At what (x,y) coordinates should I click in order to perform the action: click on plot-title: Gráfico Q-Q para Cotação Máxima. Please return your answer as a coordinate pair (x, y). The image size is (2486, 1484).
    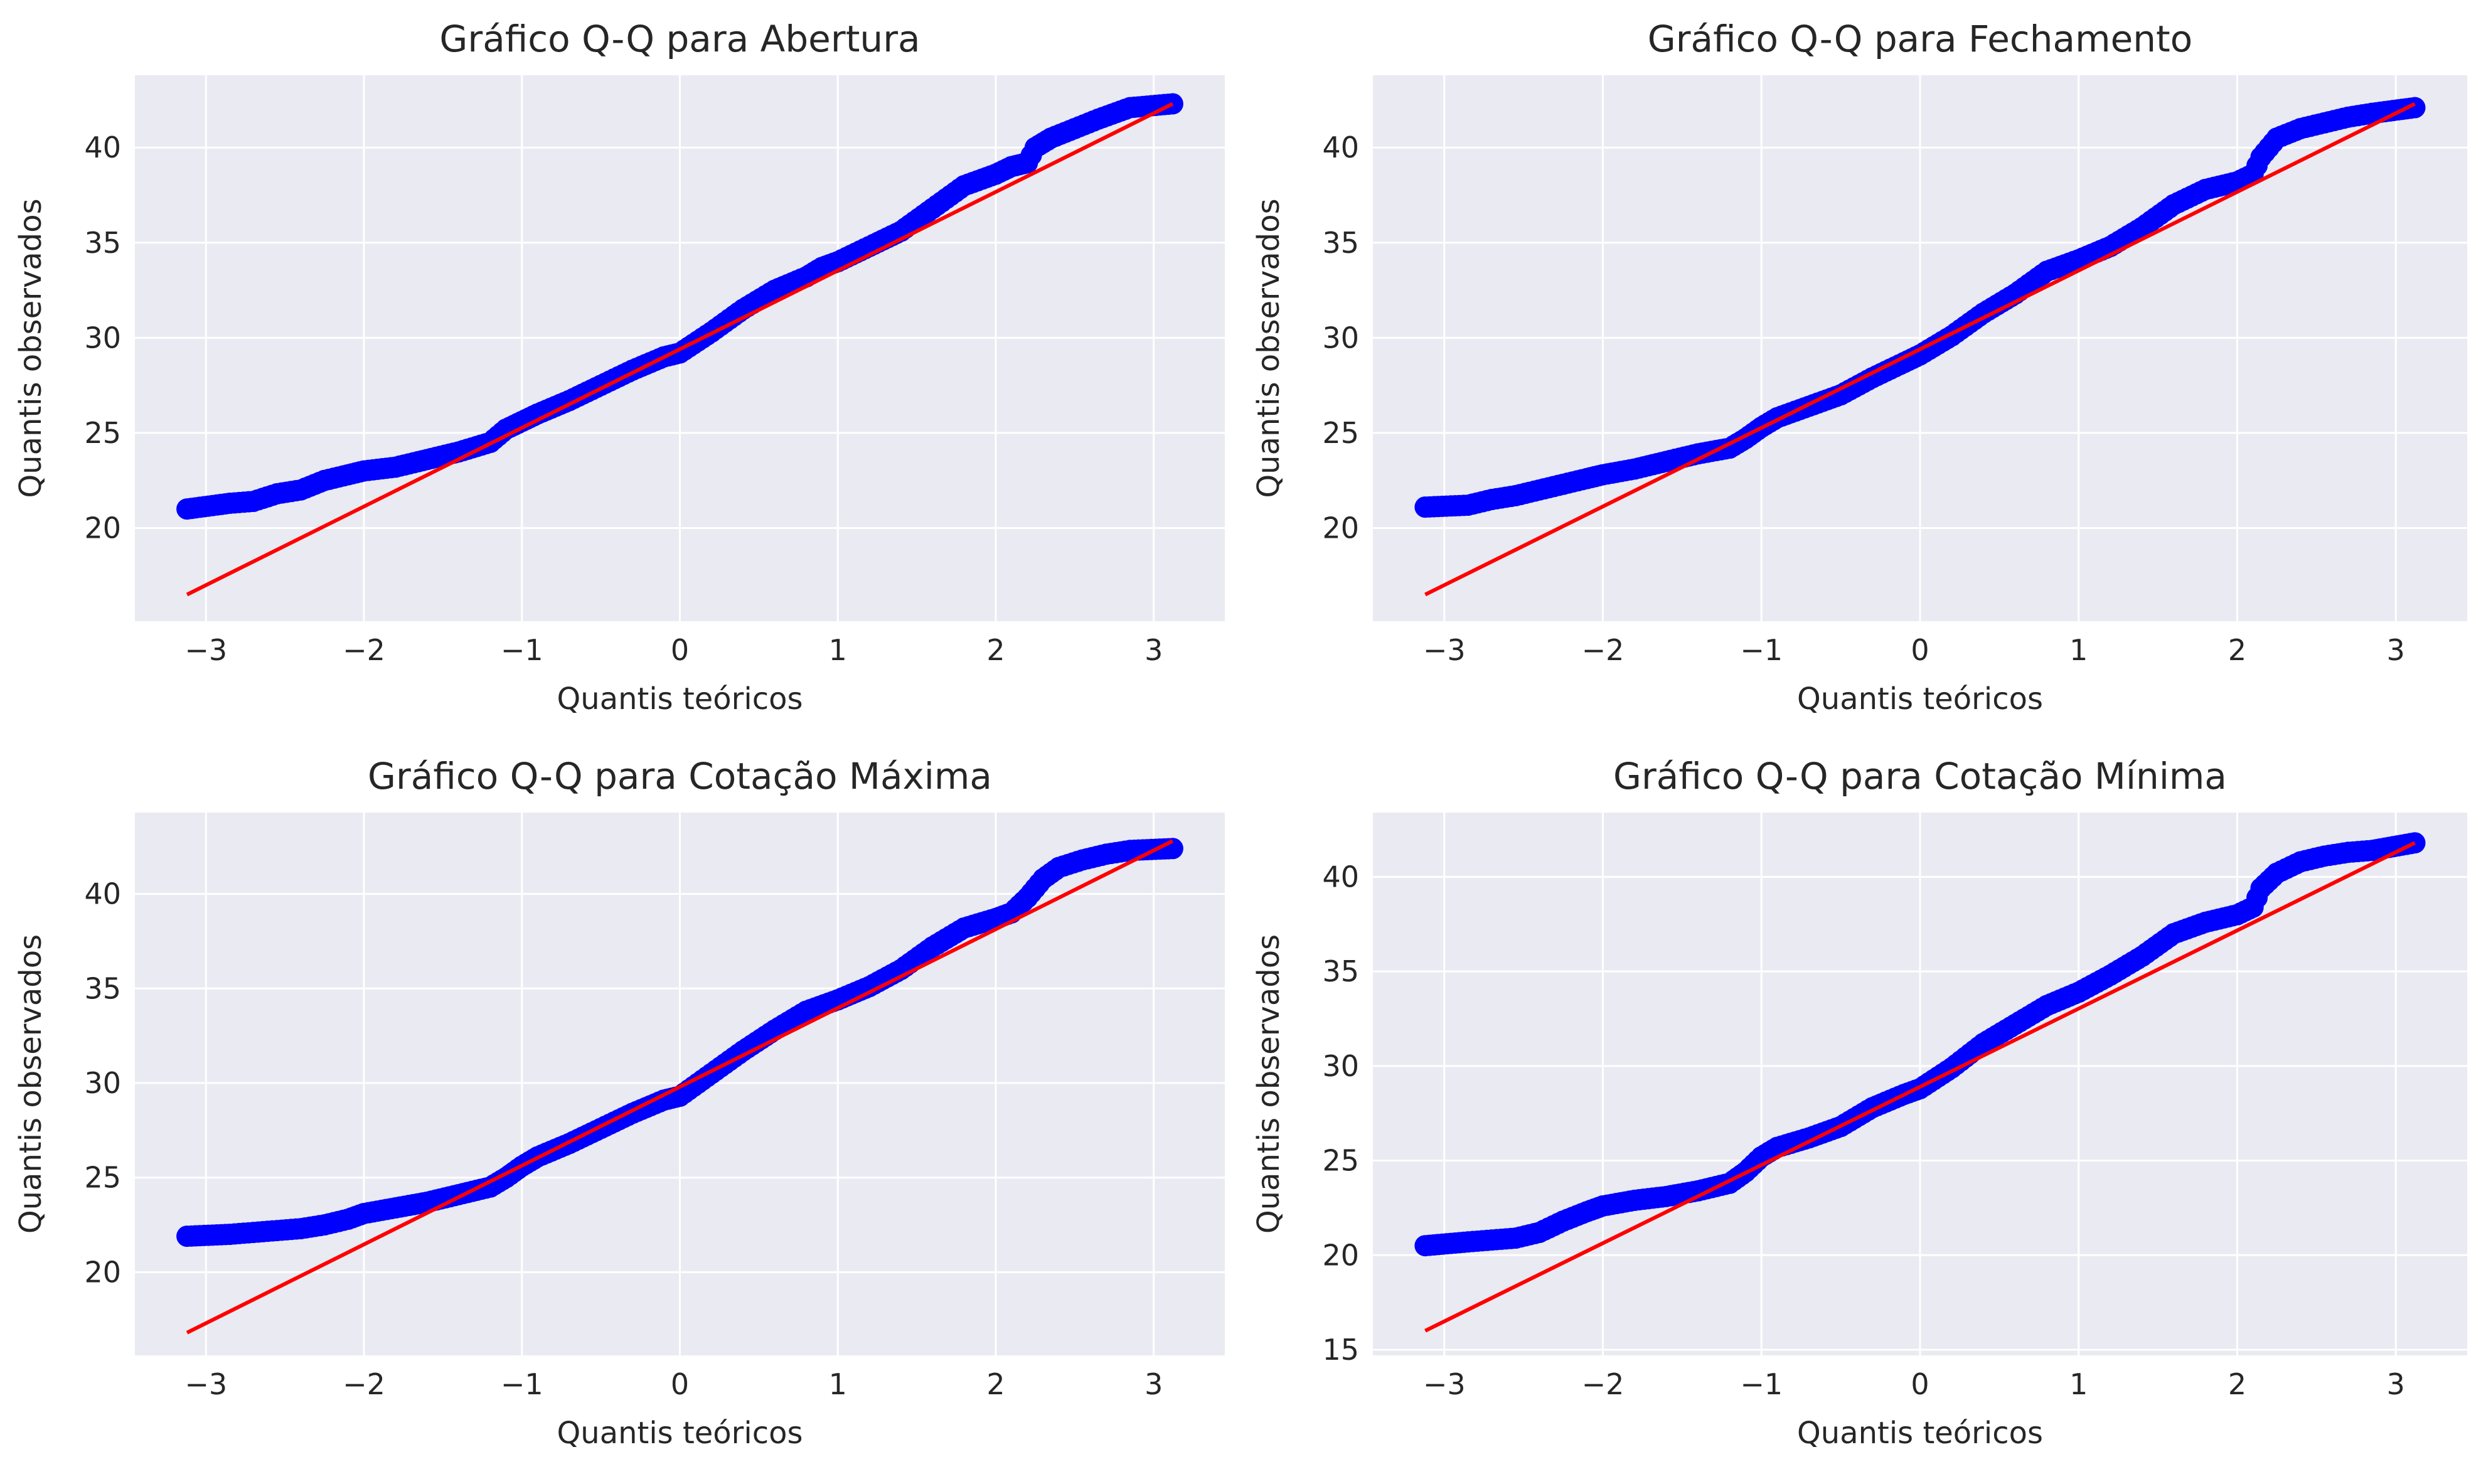
    Looking at the image, I should click on (680, 776).